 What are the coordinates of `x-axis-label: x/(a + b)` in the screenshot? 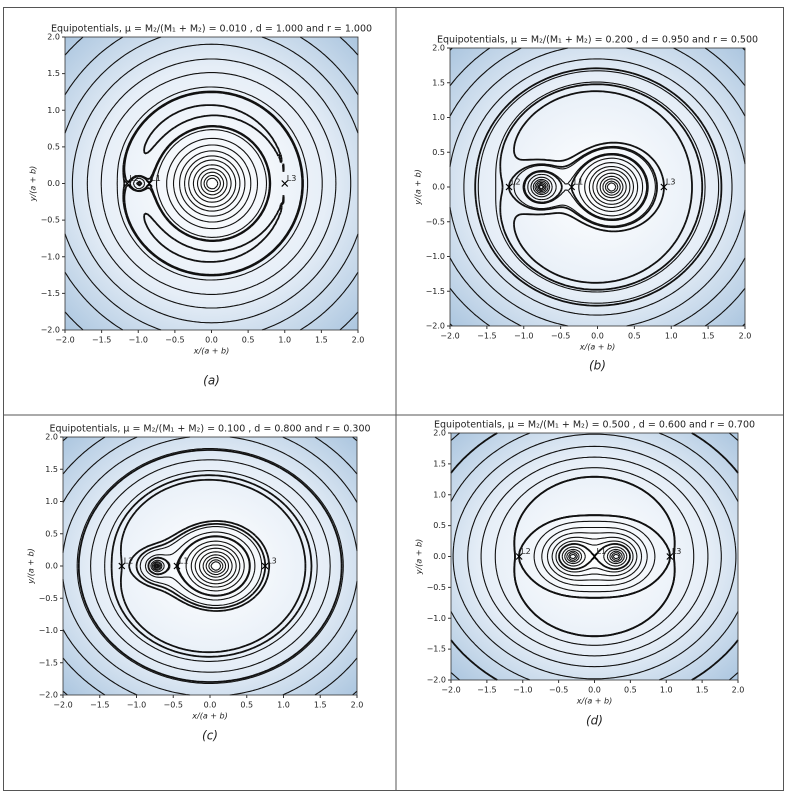 It's located at (597, 347).